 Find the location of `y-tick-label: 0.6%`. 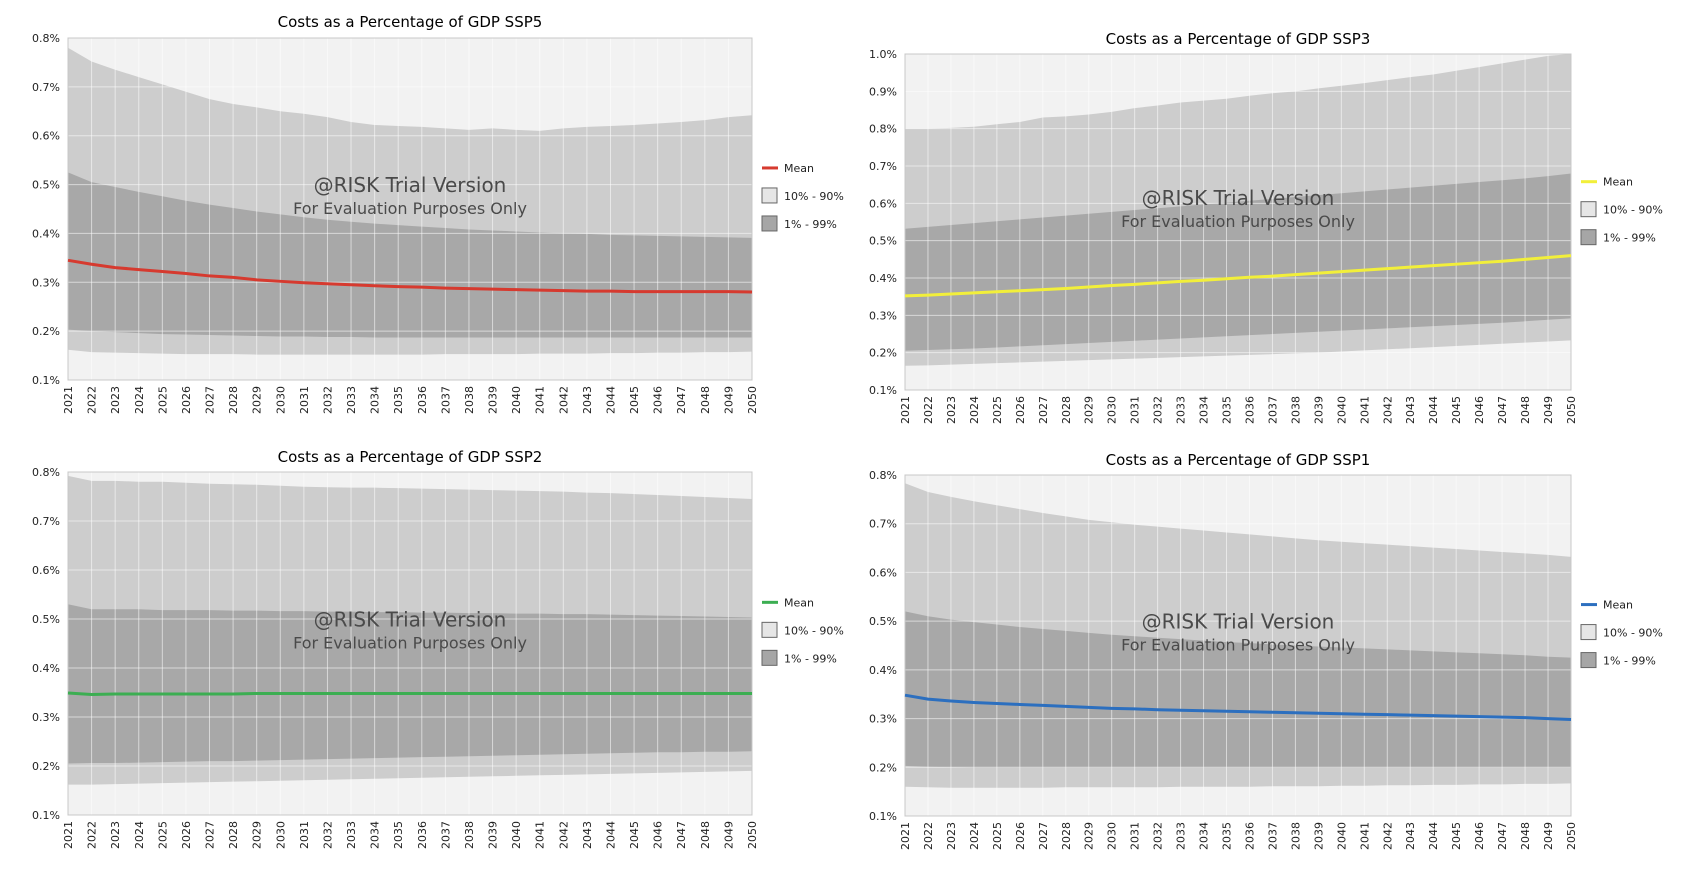

y-tick-label: 0.6% is located at coordinates (46, 570).